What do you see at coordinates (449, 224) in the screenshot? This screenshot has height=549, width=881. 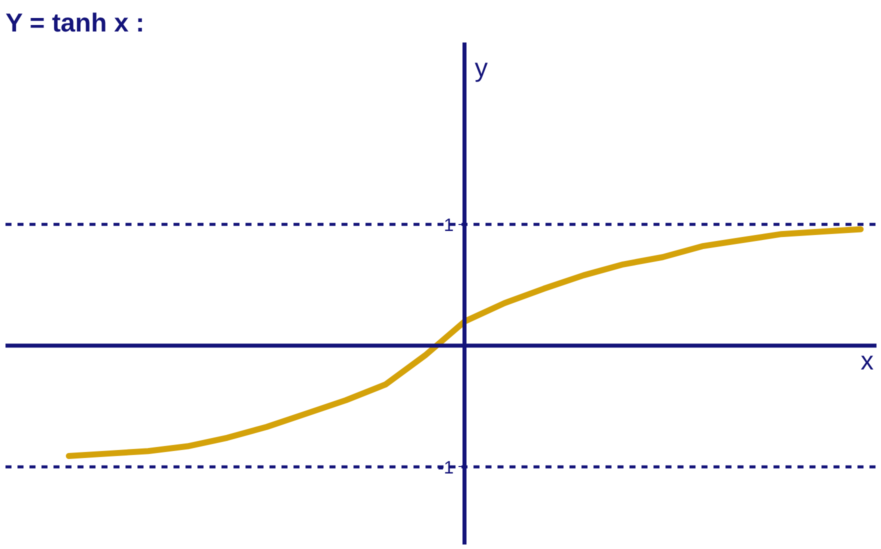 I see `y-tick-label: 1` at bounding box center [449, 224].